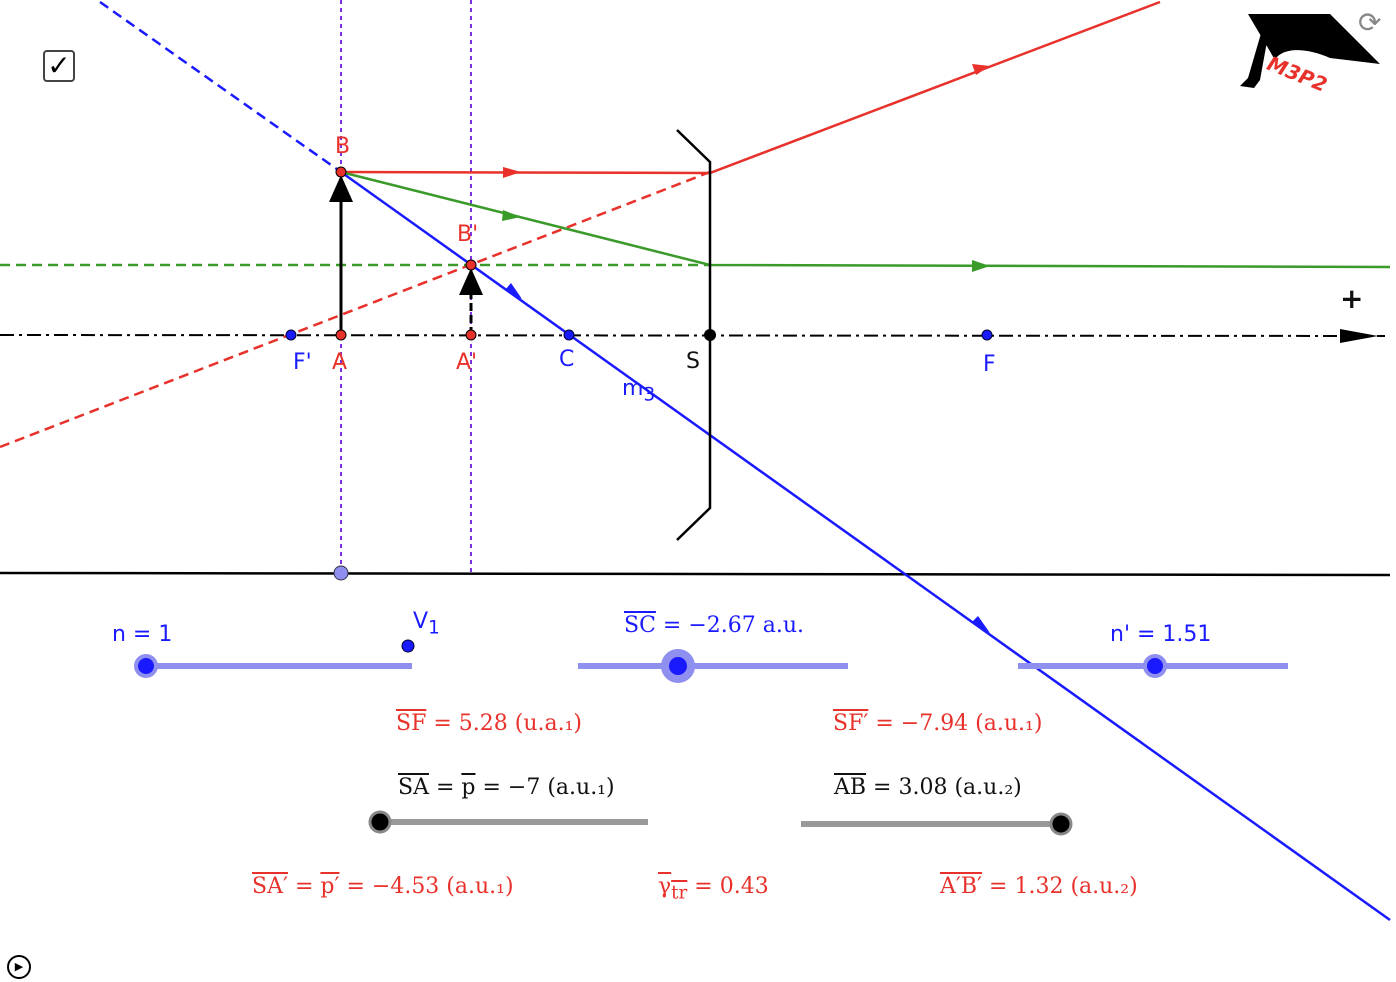 The height and width of the screenshot is (982, 1396). What do you see at coordinates (955, 723) in the screenshot?
I see `sfp-rest: = −7.94 (a.u.₁)` at bounding box center [955, 723].